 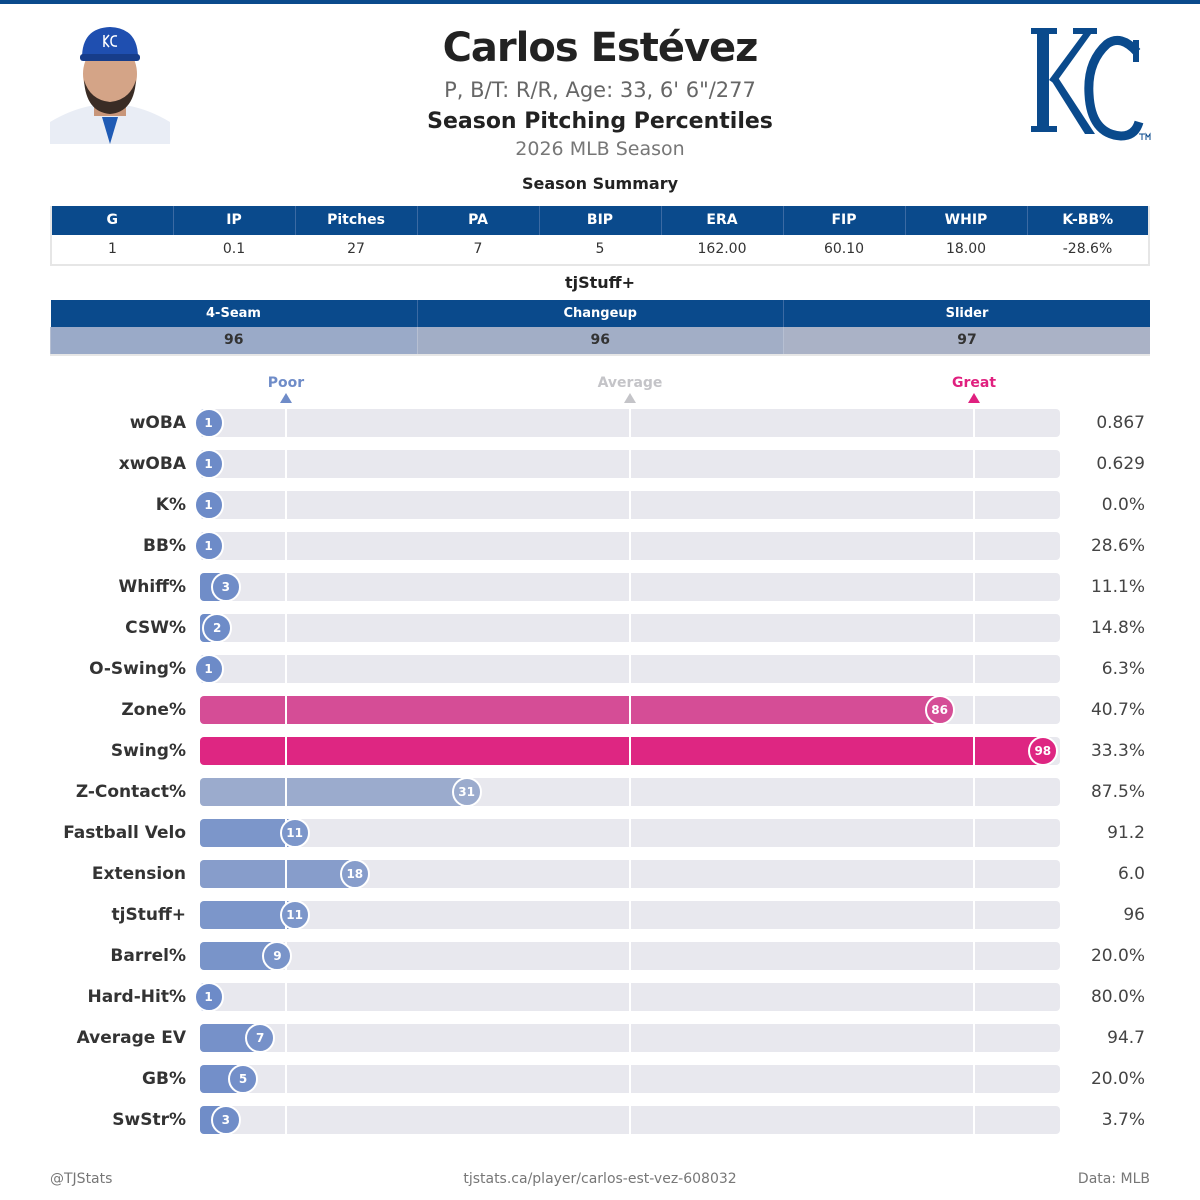 I want to click on metric-label: tjStuff+, so click(x=148, y=915).